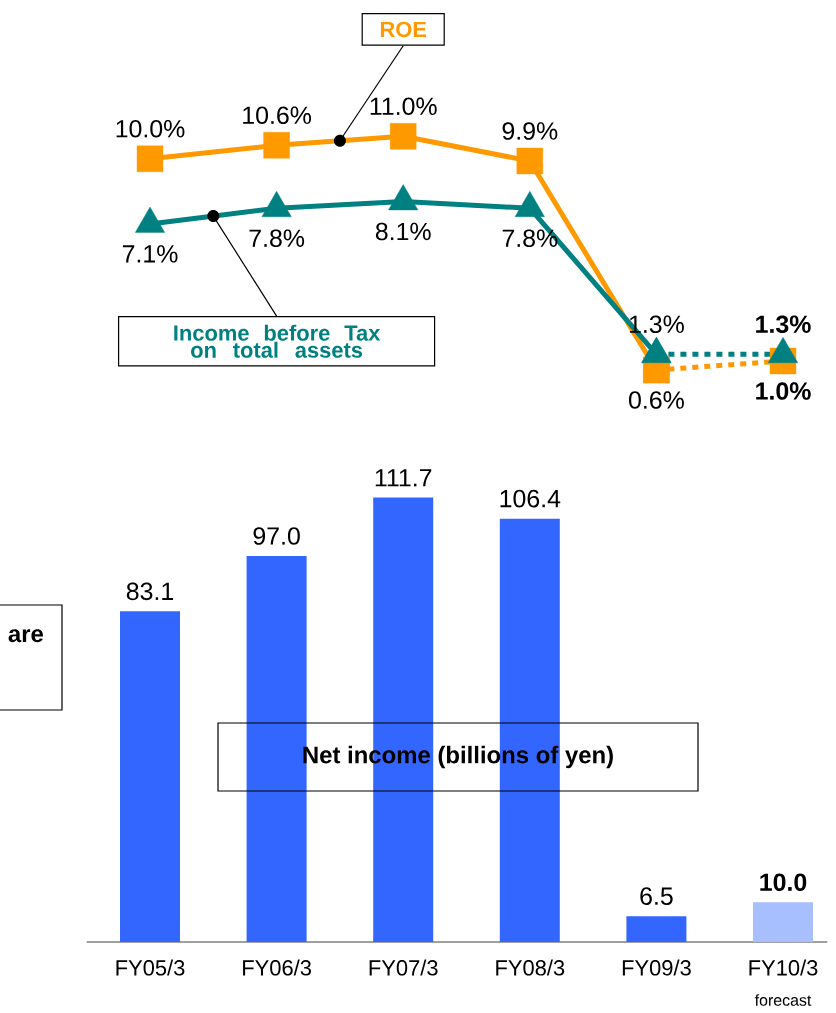 This screenshot has height=1013, width=836. Describe the element at coordinates (150, 254) in the screenshot. I see `data-label: 7.1%` at that location.